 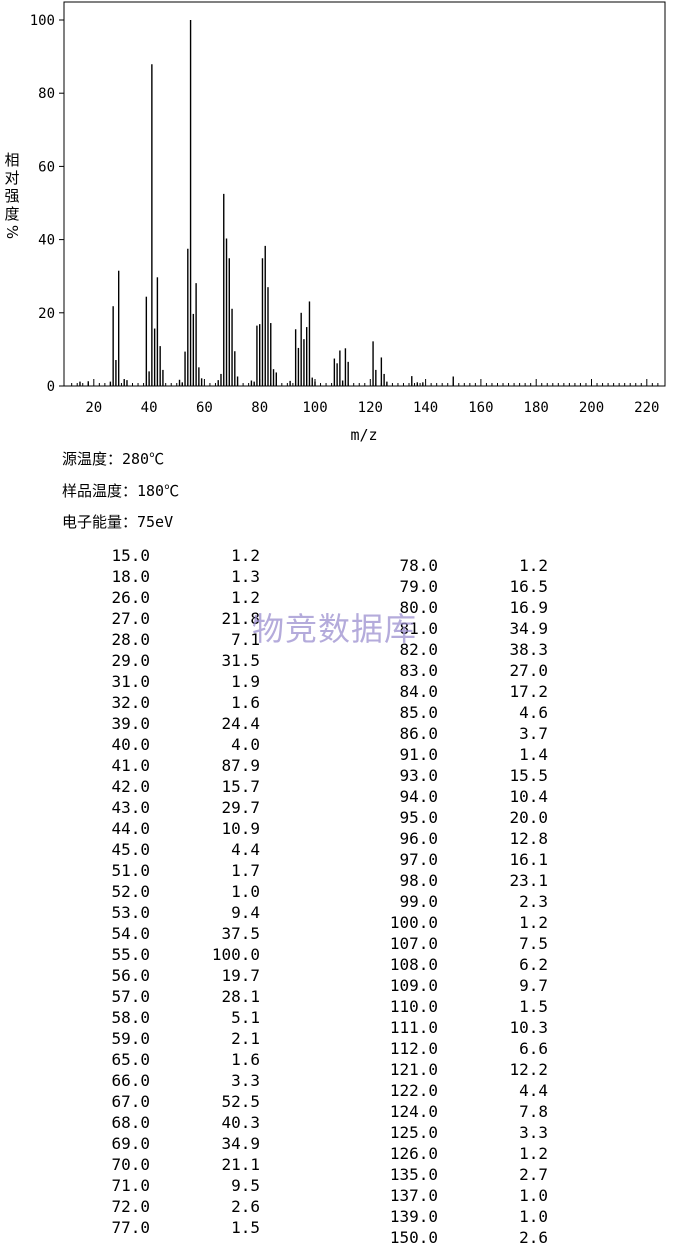 What do you see at coordinates (528, 607) in the screenshot?
I see `intensity-value: 16.9` at bounding box center [528, 607].